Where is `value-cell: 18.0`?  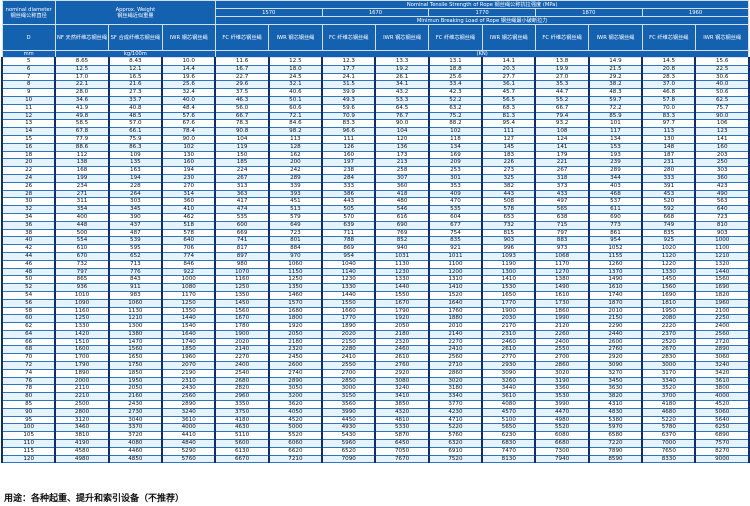 value-cell: 18.0 is located at coordinates (295, 69).